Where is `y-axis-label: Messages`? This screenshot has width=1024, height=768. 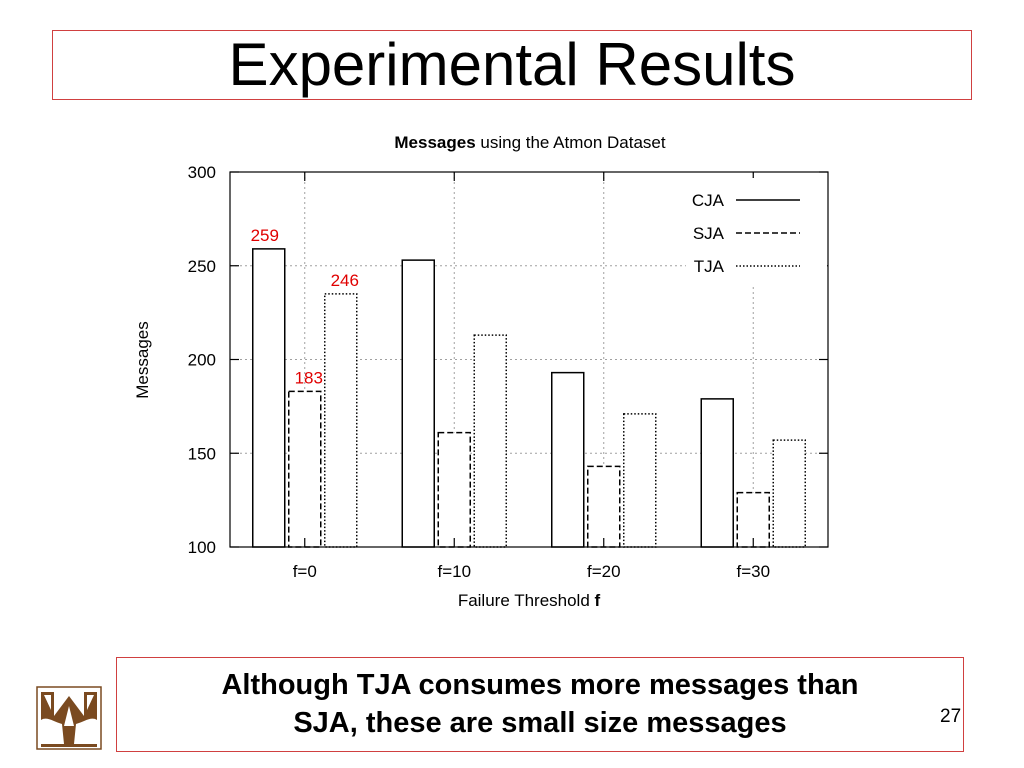
y-axis-label: Messages is located at coordinates (142, 359).